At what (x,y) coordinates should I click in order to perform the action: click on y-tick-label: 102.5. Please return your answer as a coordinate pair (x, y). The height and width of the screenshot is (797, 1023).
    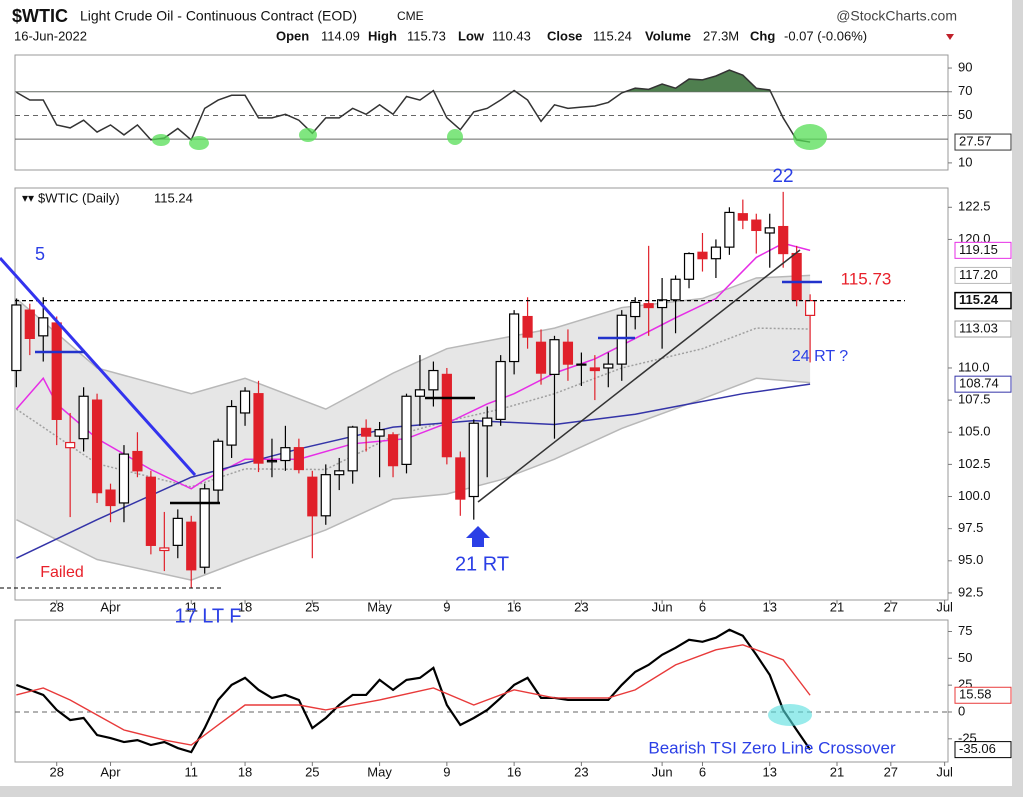
    Looking at the image, I should click on (974, 463).